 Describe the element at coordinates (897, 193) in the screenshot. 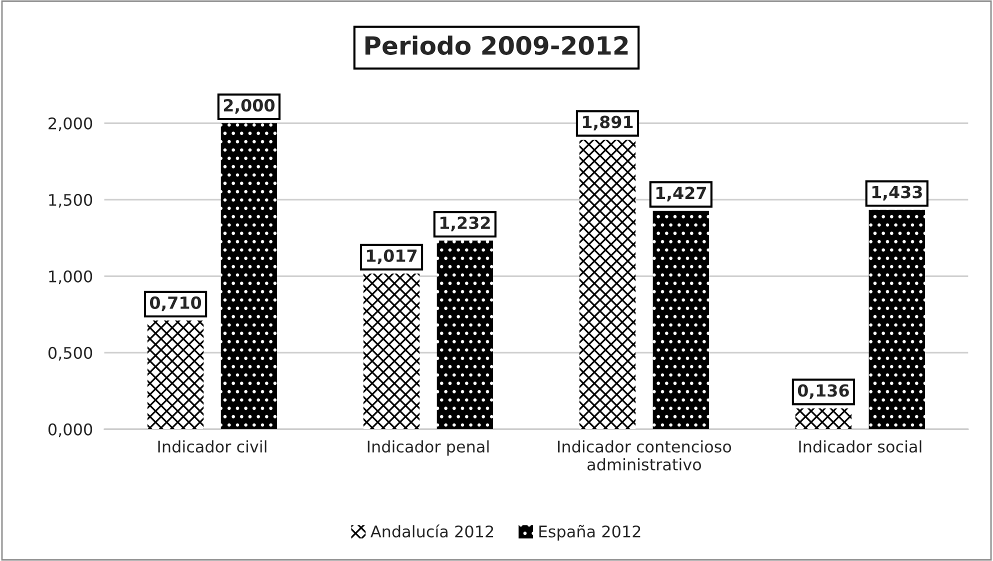

I see `data-label: 1,433` at that location.